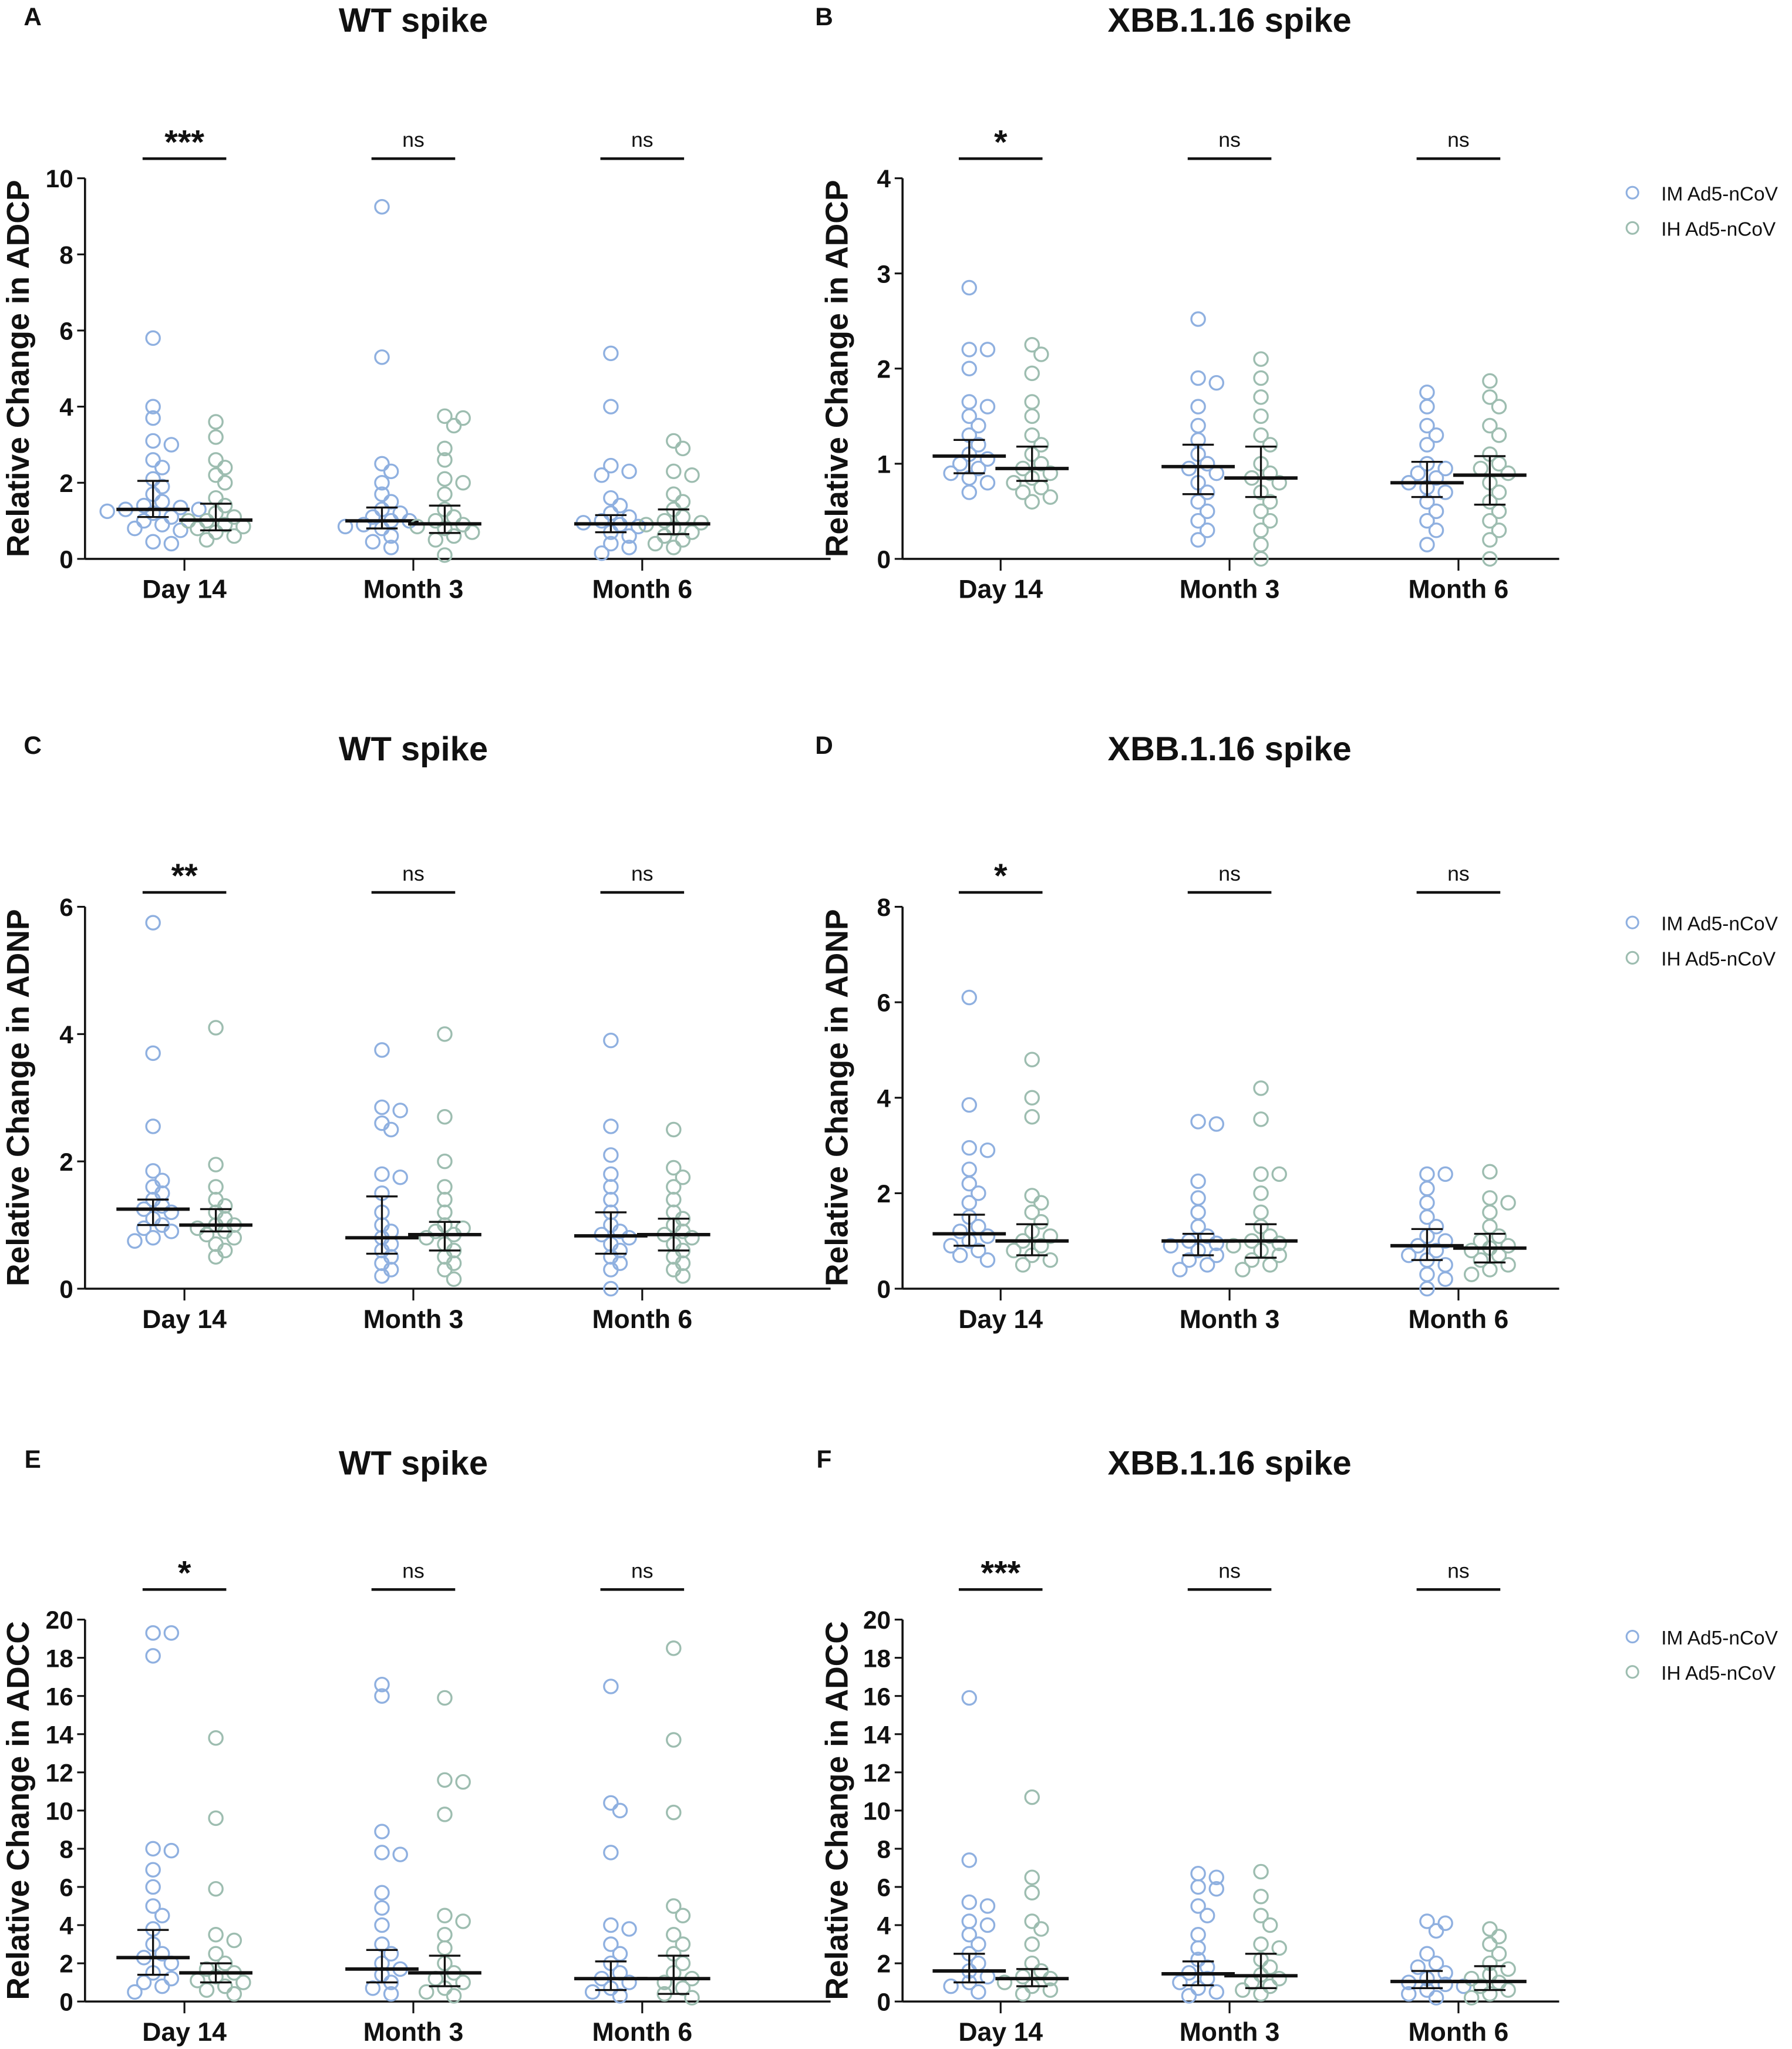  What do you see at coordinates (33, 1459) in the screenshot?
I see `panel-letter: E` at bounding box center [33, 1459].